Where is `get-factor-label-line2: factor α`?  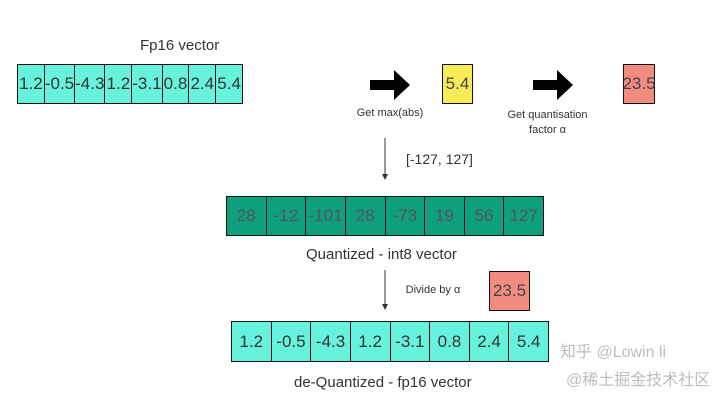
get-factor-label-line2: factor α is located at coordinates (547, 130).